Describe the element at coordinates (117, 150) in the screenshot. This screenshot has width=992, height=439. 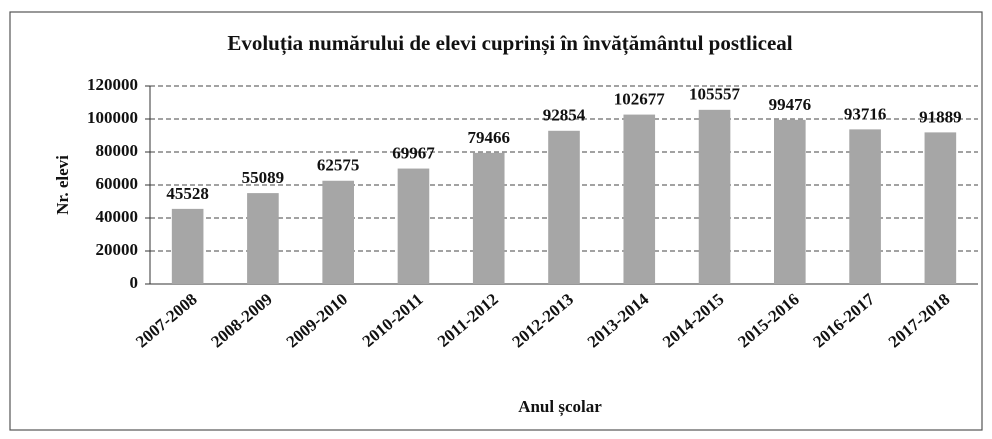
I see `y-tick-label: 80000` at that location.